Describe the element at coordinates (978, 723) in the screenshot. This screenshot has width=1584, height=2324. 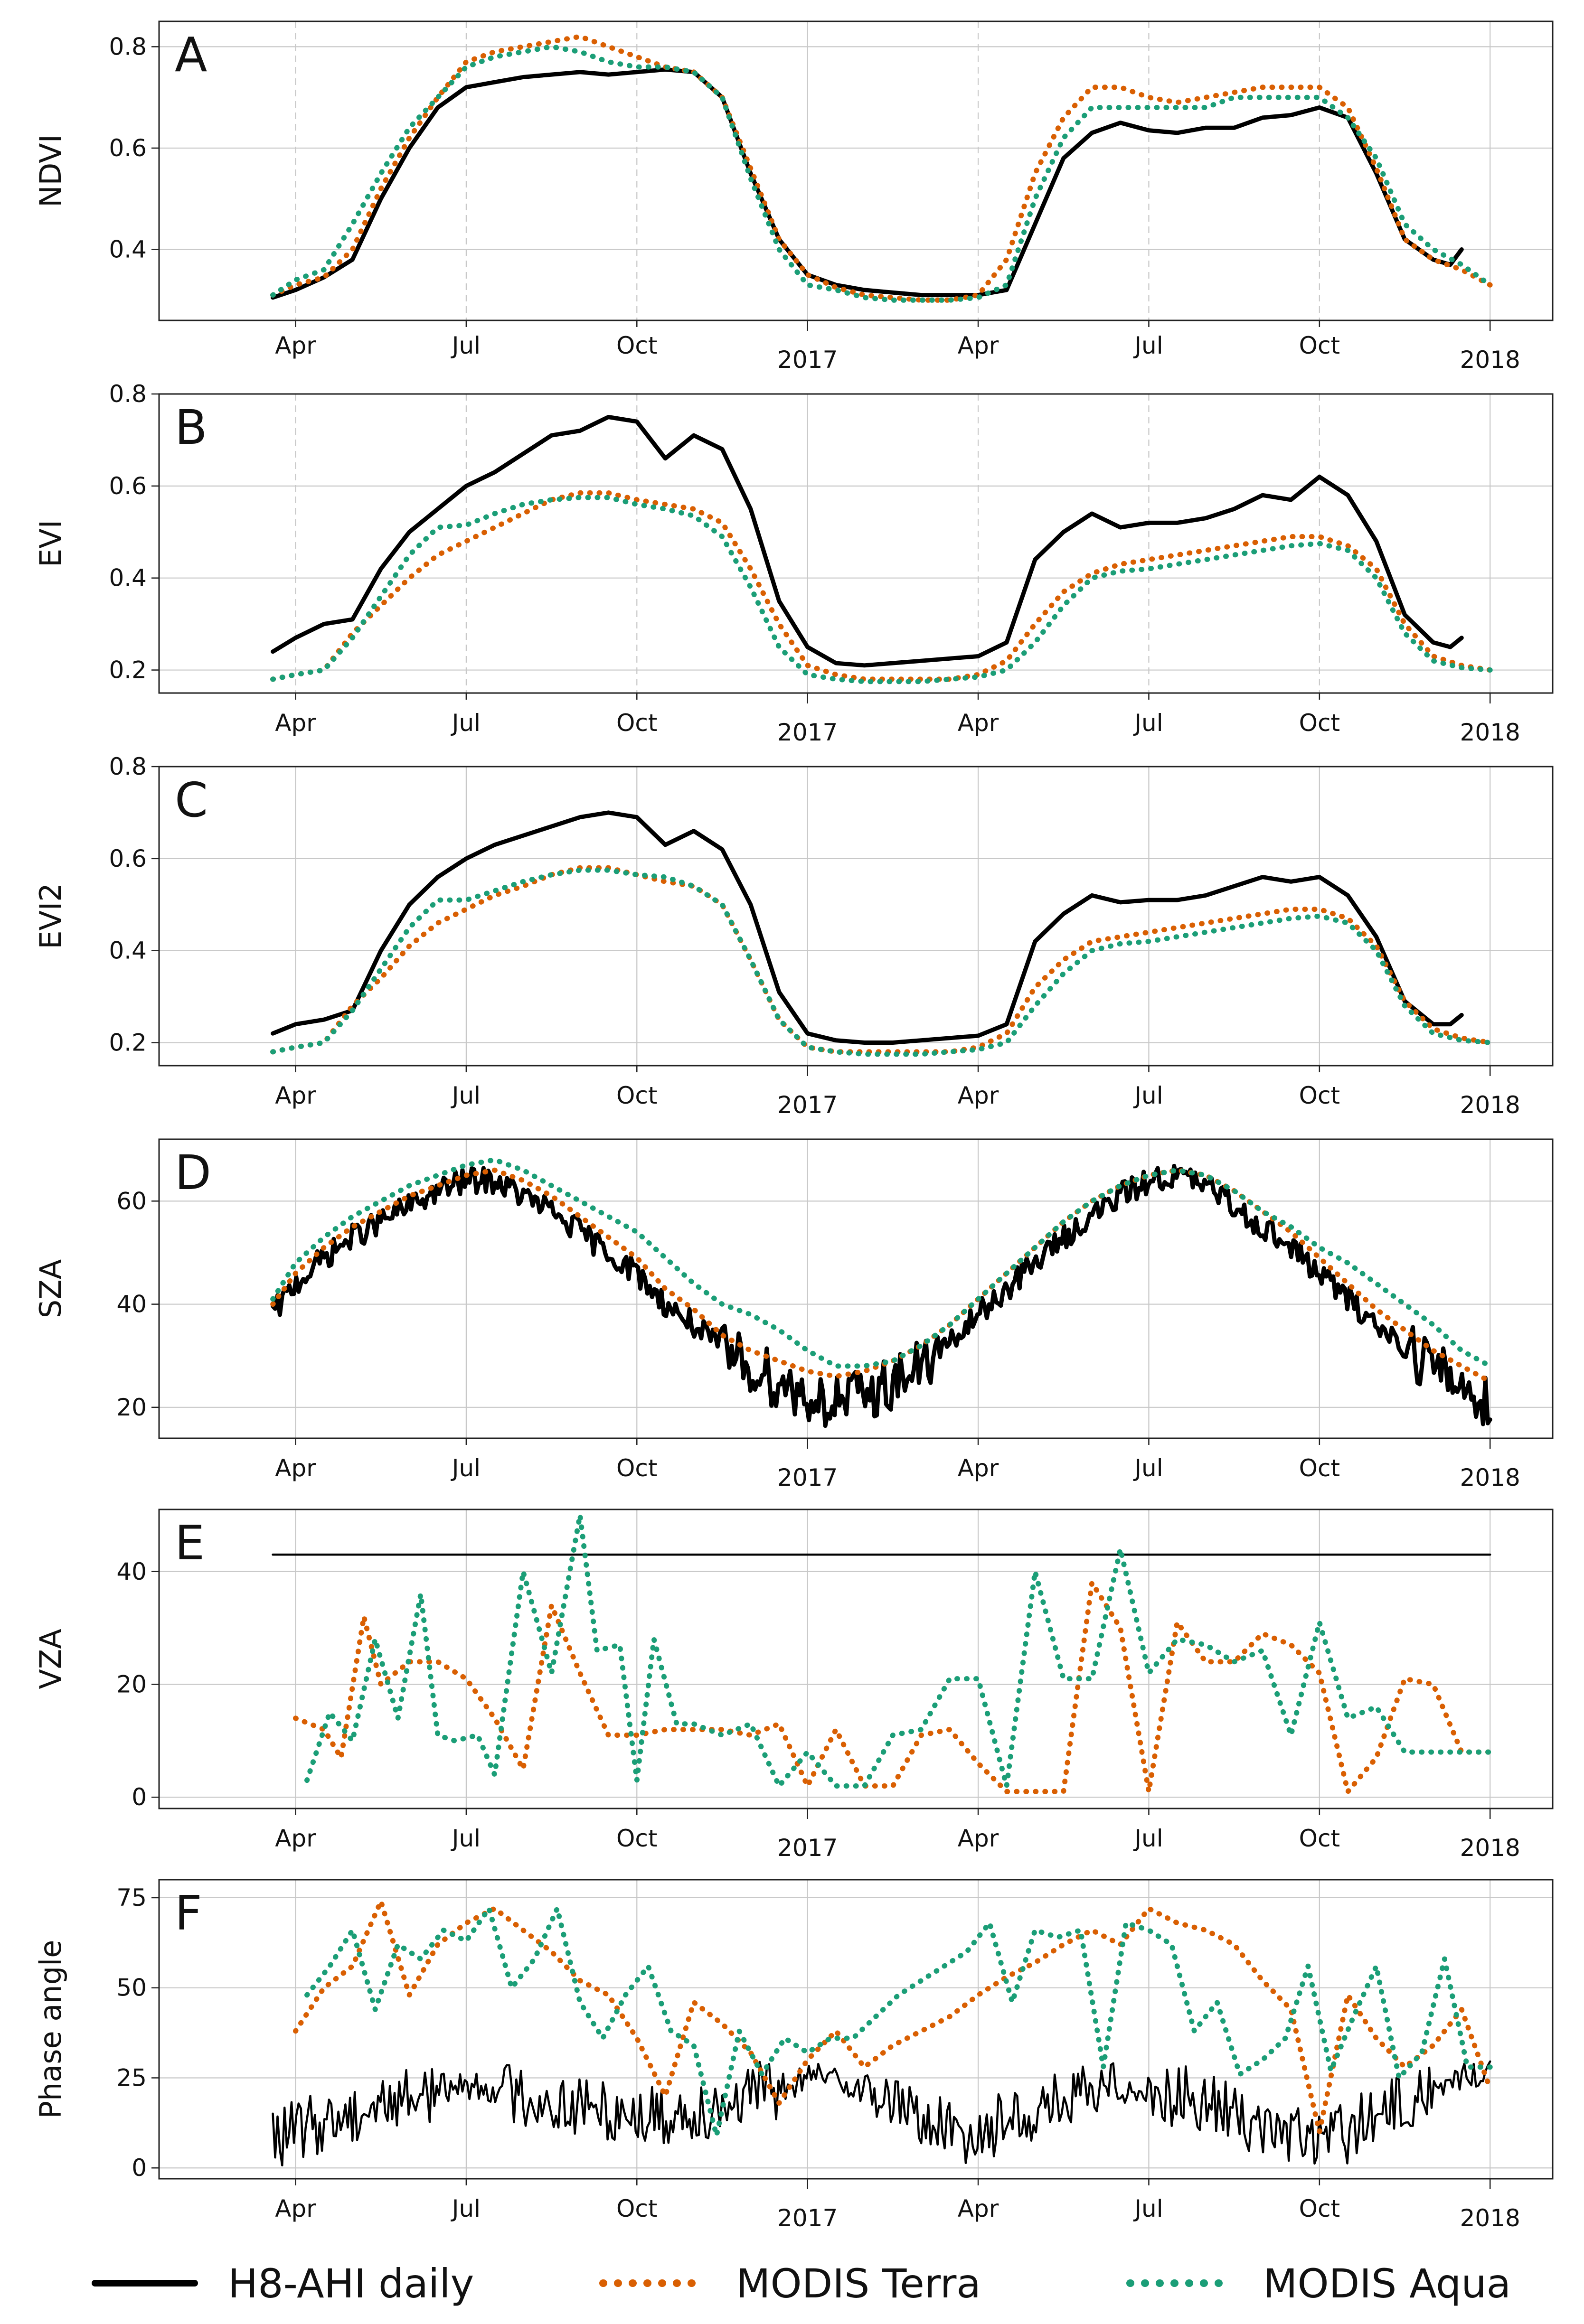
I see `panel-b-xtick-label-4: Apr` at that location.